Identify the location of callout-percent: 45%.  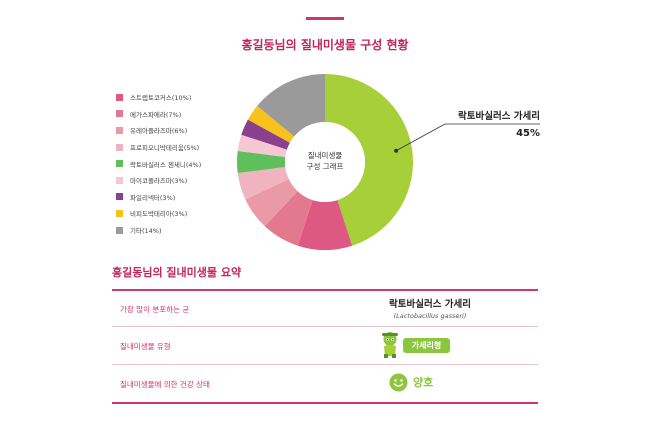
(528, 133).